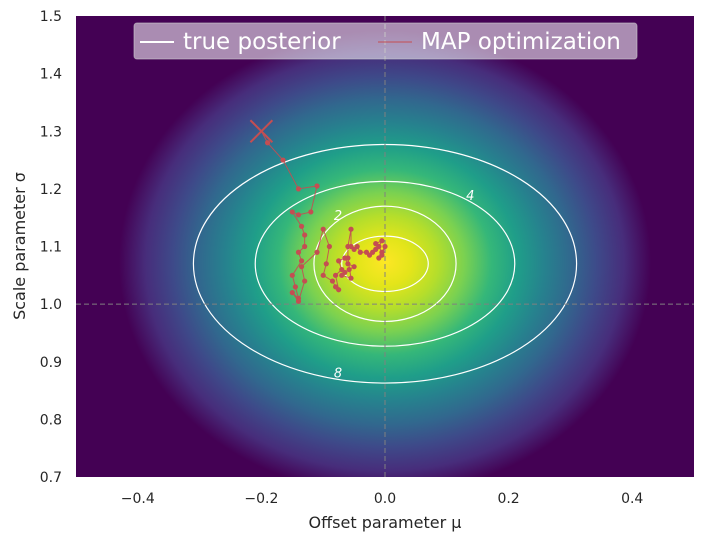  I want to click on x-tick-label: −0.4, so click(138, 499).